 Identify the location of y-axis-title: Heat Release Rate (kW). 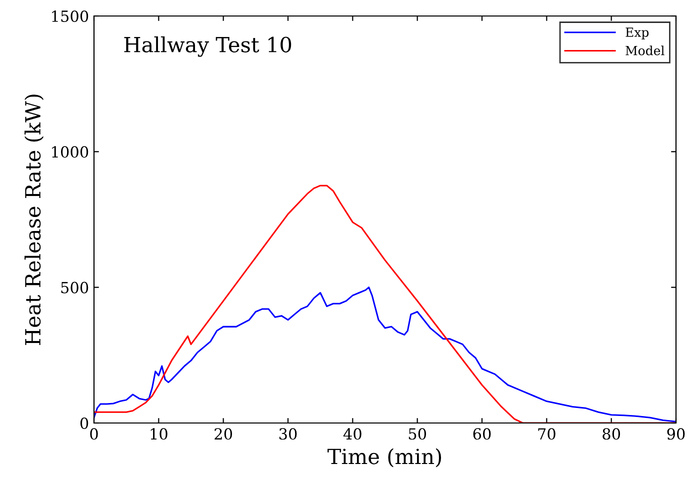
(34, 219).